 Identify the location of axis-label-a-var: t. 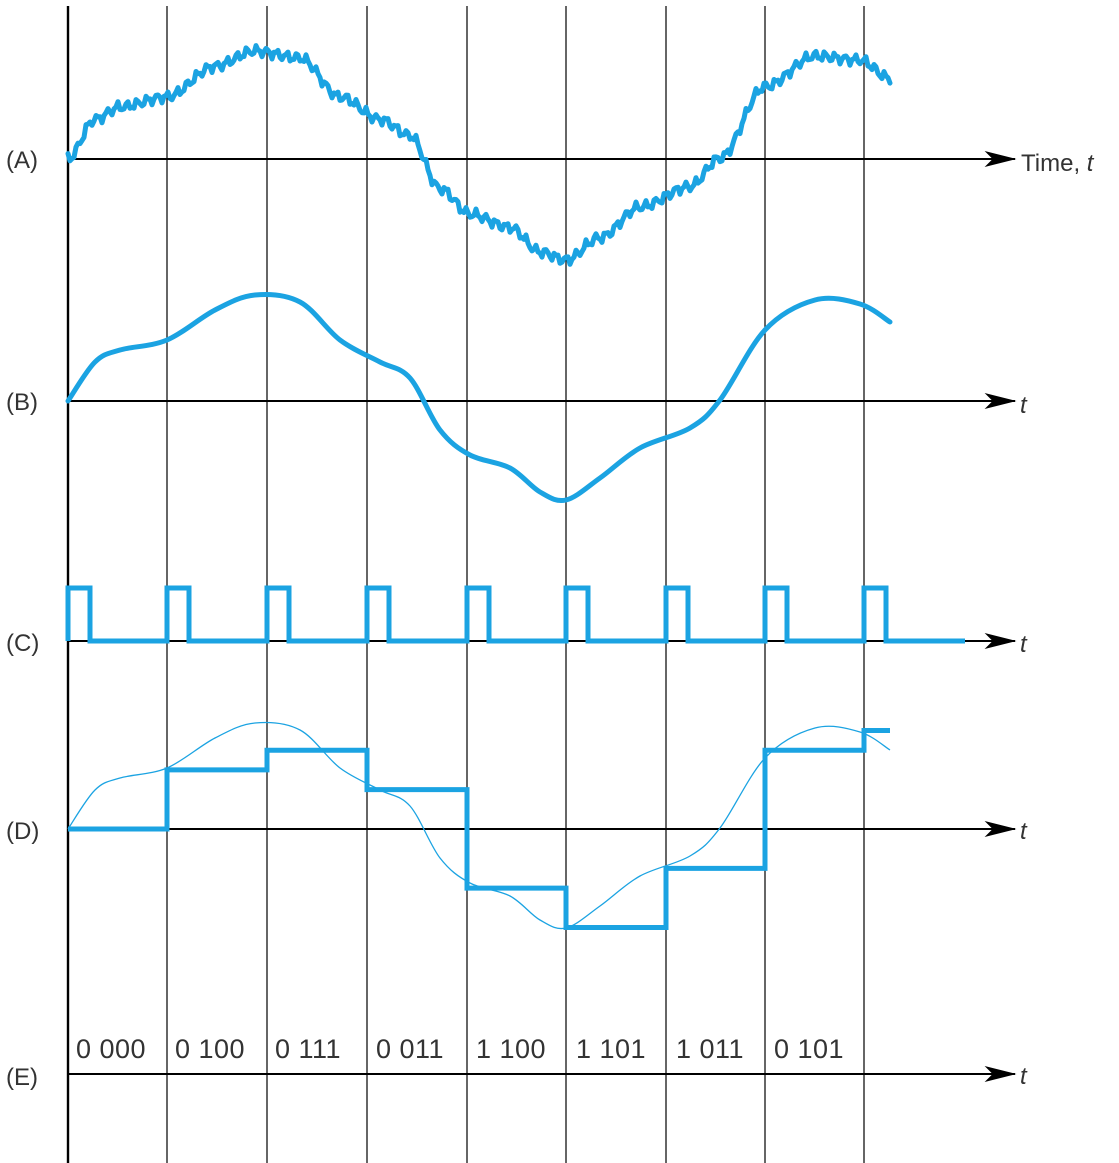
(1091, 163).